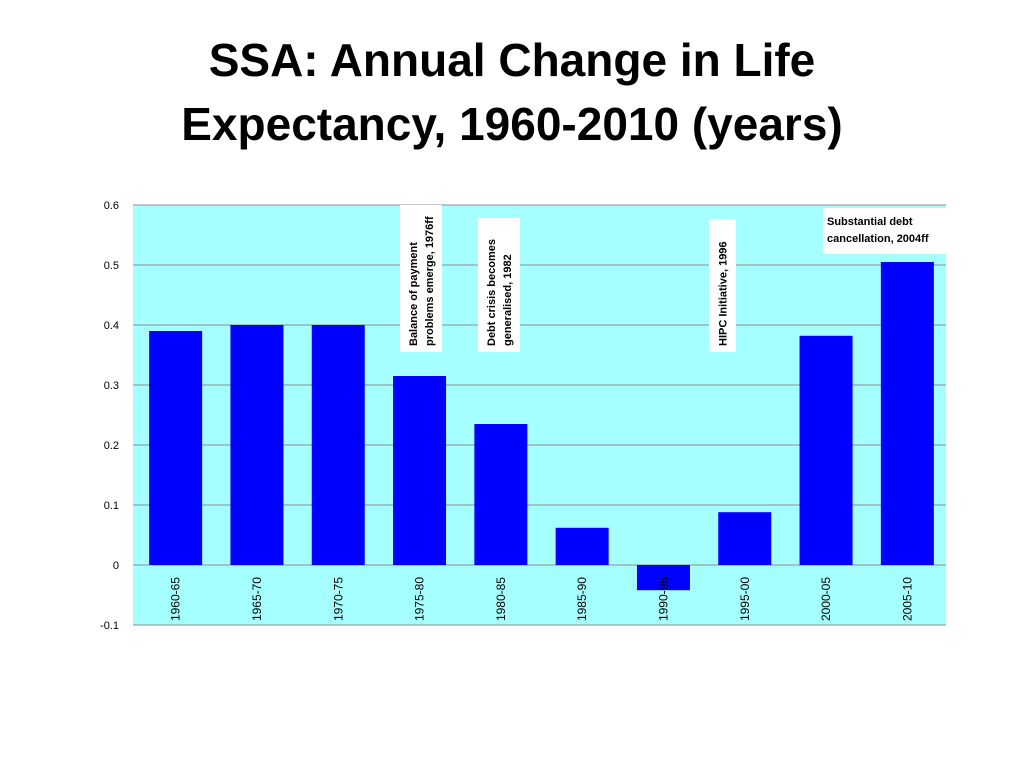  I want to click on x-category-label: 1995-00, so click(745, 599).